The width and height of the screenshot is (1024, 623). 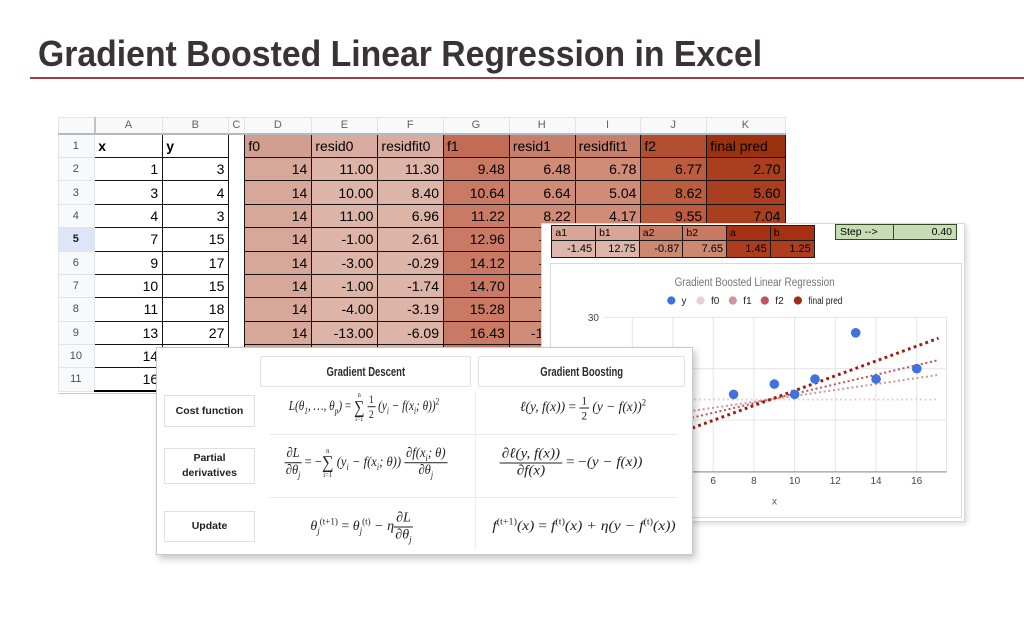 I want to click on svg-text:Gradient Boosted Linear Regres: Gradient Boosted Linear Regression, so click(x=755, y=283).